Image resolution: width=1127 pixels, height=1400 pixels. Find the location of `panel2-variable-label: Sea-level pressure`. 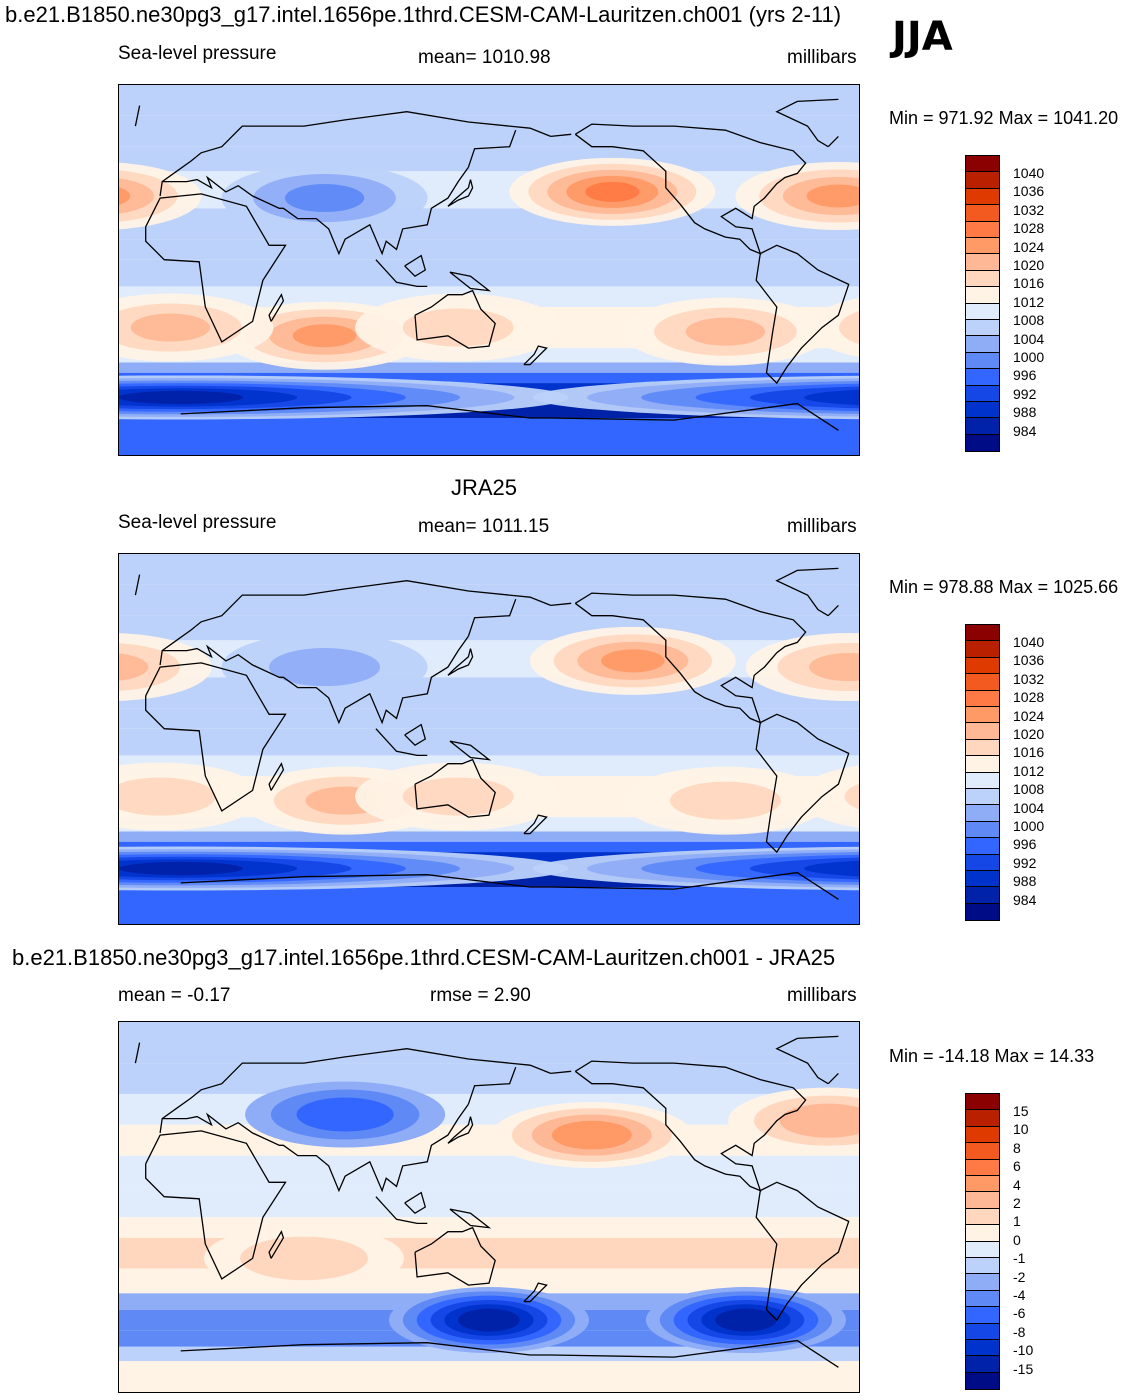

panel2-variable-label: Sea-level pressure is located at coordinates (197, 522).